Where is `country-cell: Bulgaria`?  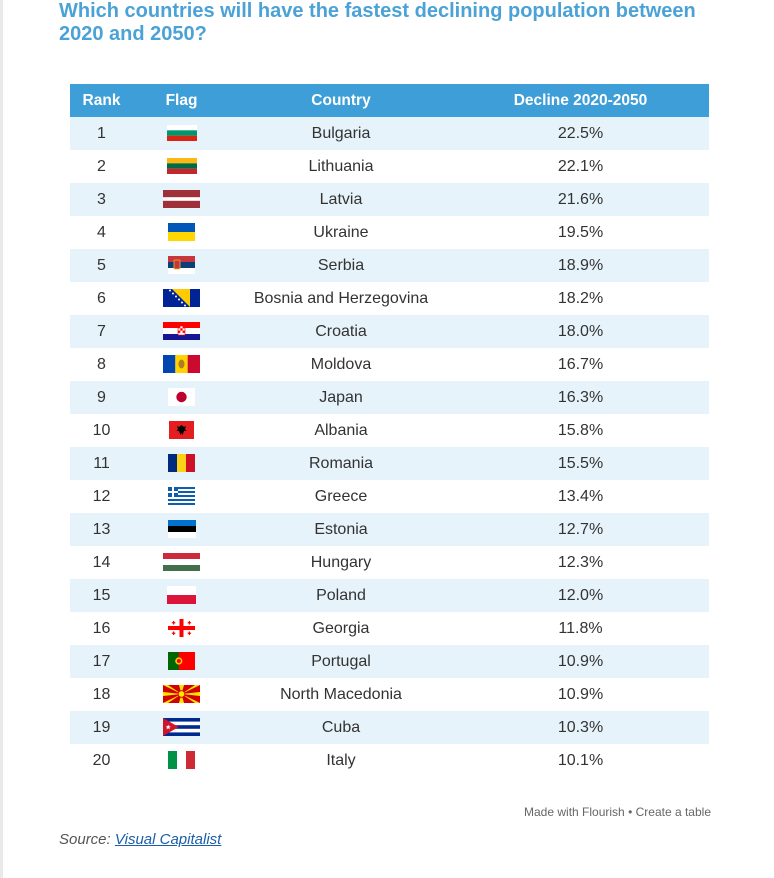 country-cell: Bulgaria is located at coordinates (341, 133).